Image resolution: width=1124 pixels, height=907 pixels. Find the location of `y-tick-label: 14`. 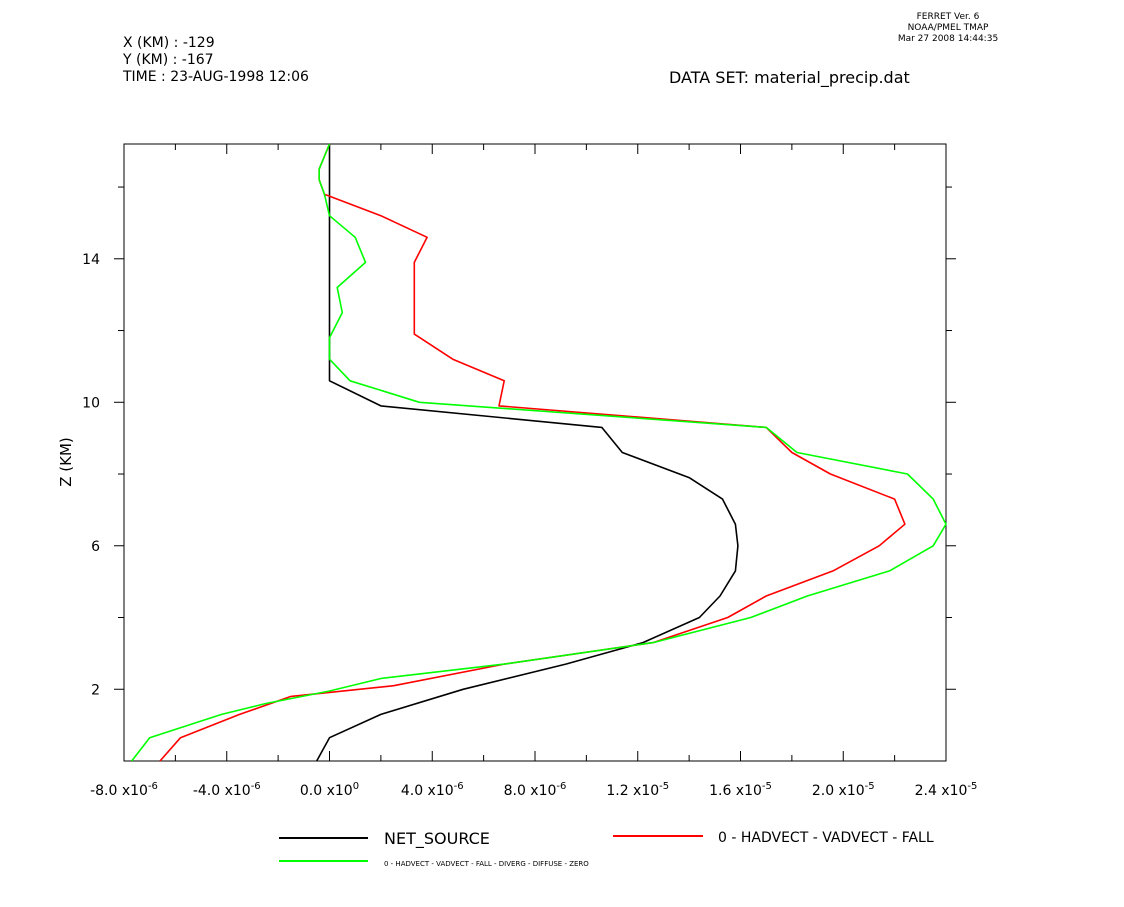

y-tick-label: 14 is located at coordinates (91, 260).